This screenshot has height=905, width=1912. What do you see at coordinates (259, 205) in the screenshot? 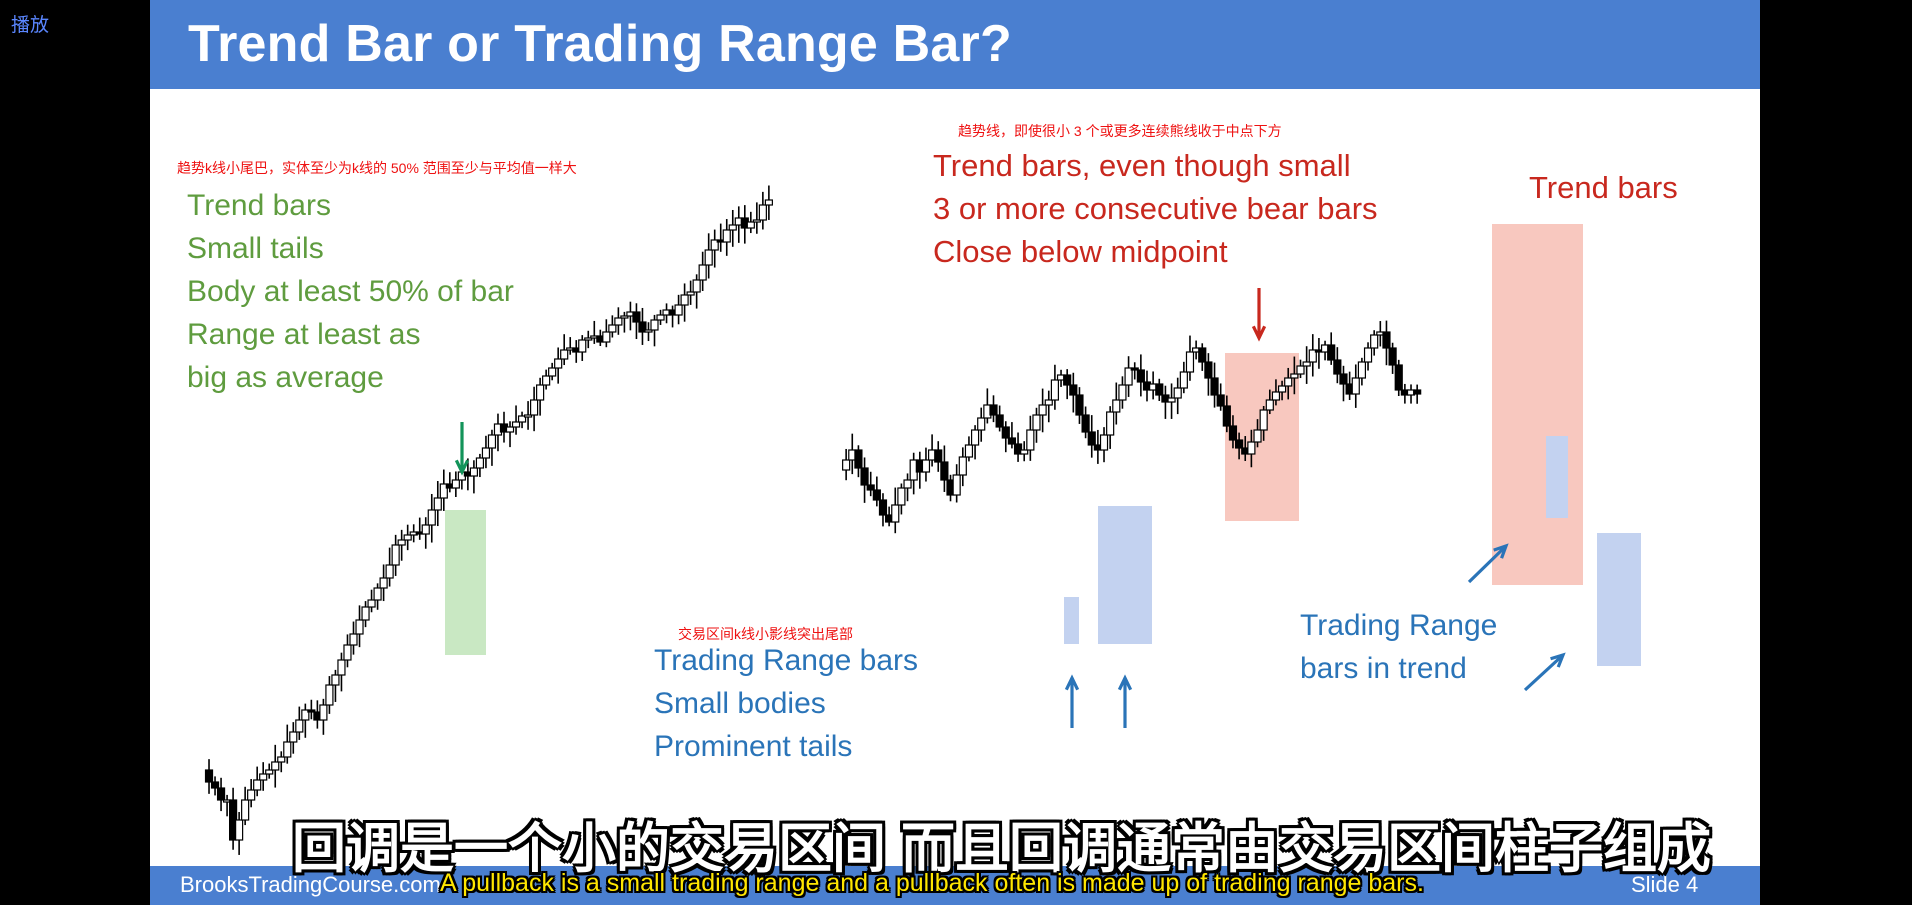
I see `green-line: Trend bars` at bounding box center [259, 205].